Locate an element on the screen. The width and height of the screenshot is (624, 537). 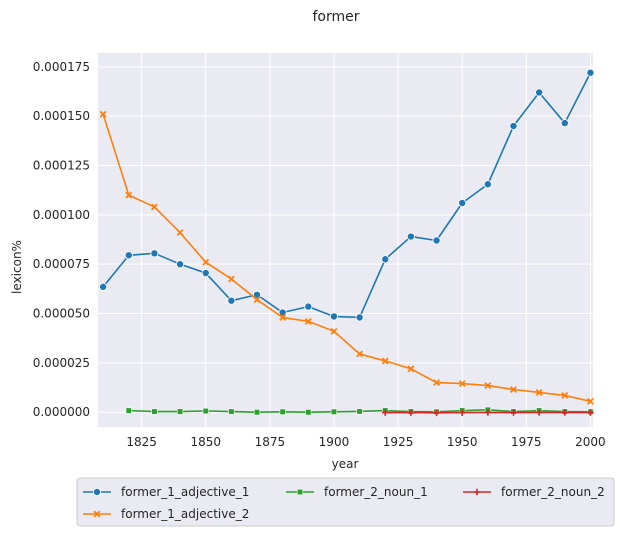
x-tick-label: 1950 is located at coordinates (462, 442).